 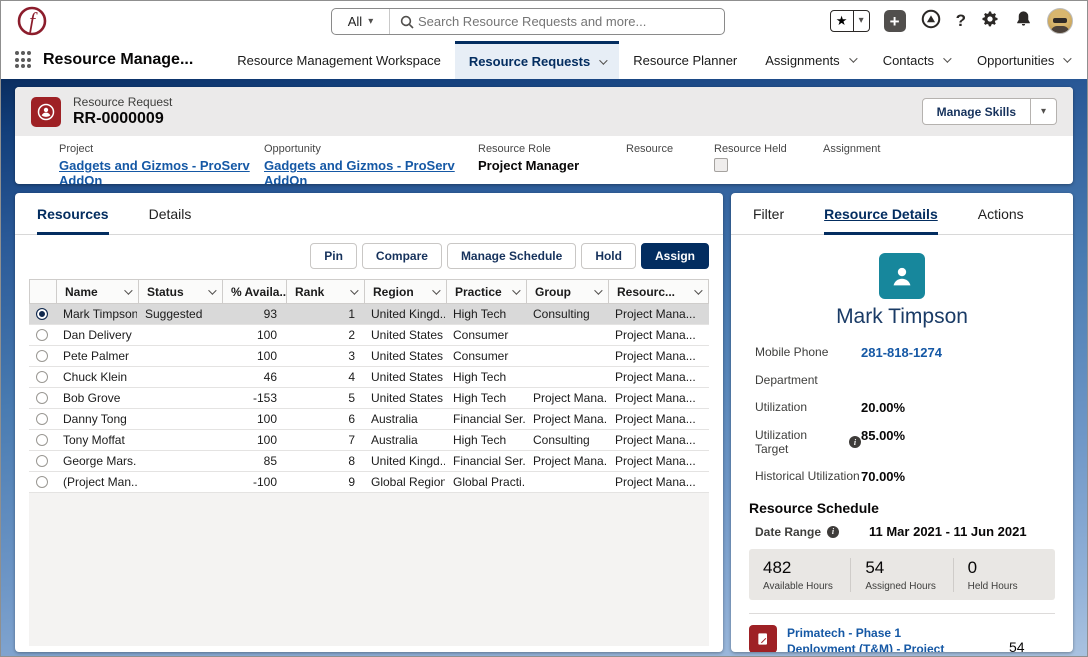 What do you see at coordinates (480, 314) in the screenshot?
I see `cell-practice: High Tech` at bounding box center [480, 314].